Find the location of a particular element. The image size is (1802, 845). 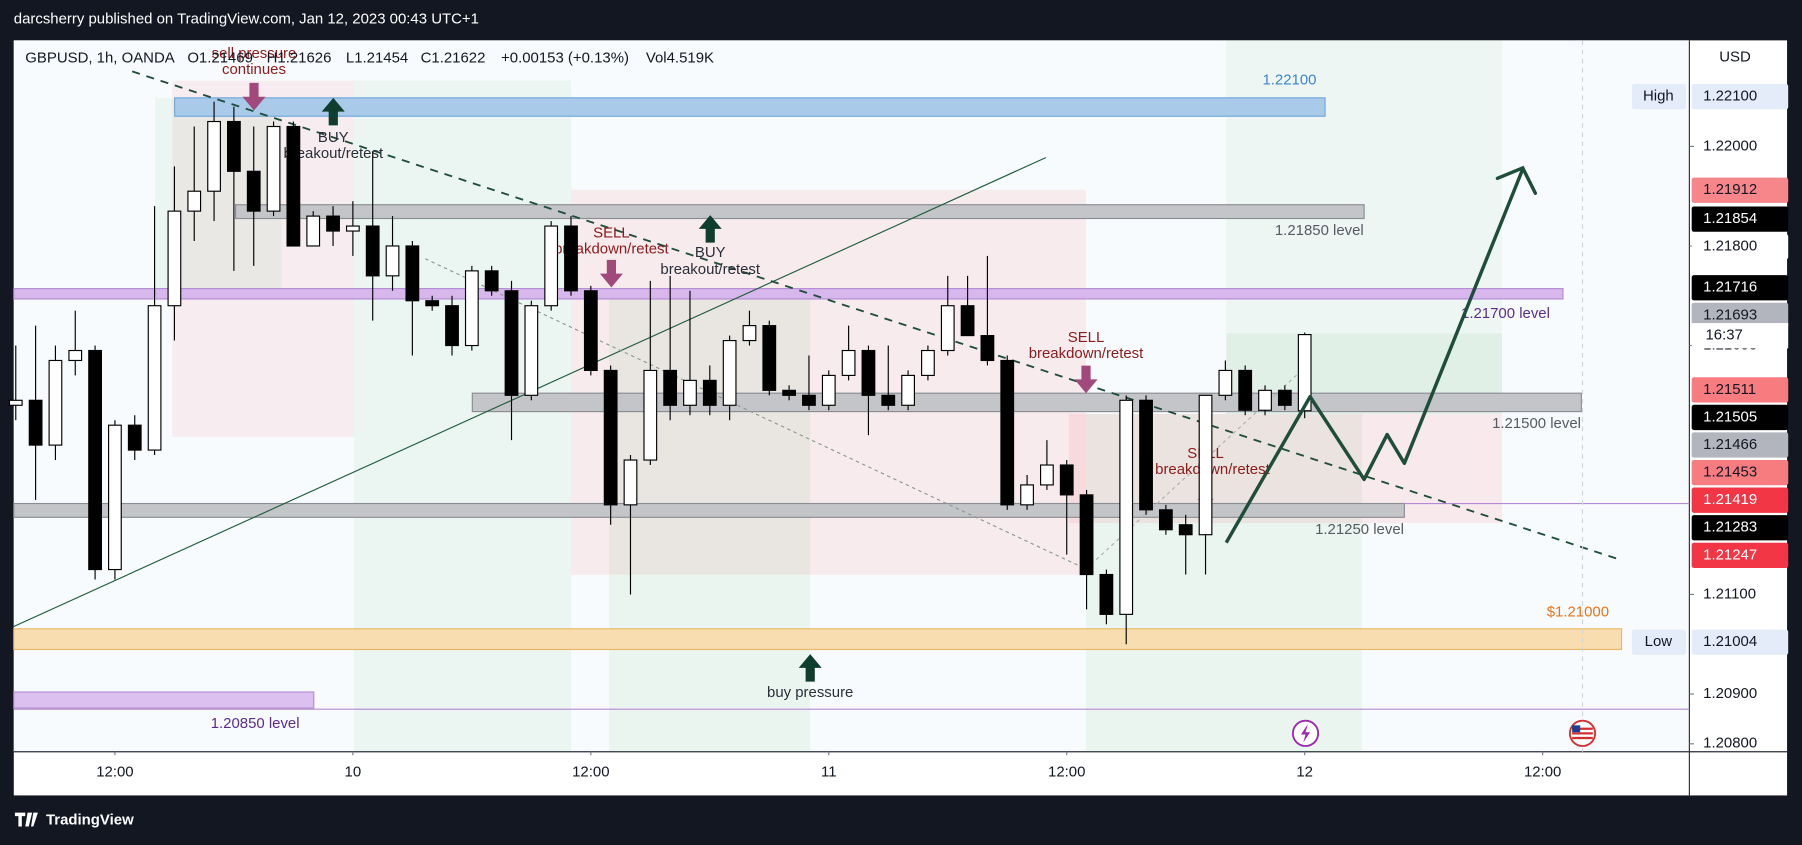

forecast-path is located at coordinates (1374, 356).